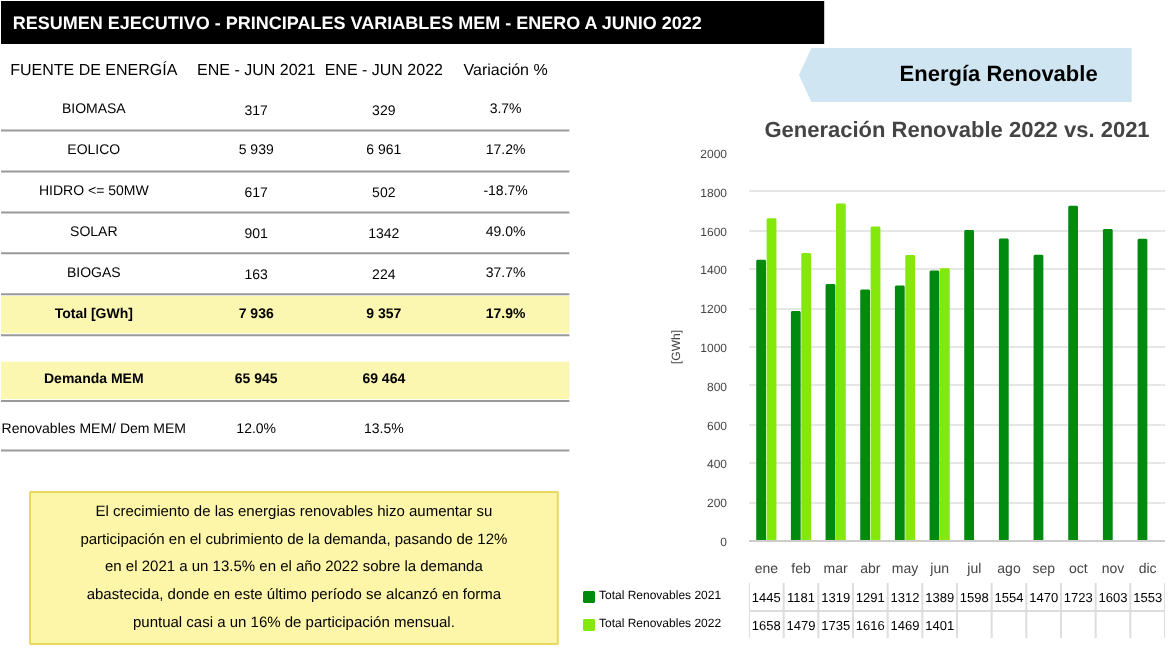 This screenshot has height=664, width=1176. Describe the element at coordinates (357, 23) in the screenshot. I see `text: RESUMEN EJECUTIVO - PRINCIPALES VARIABLES MEM - ENERO A JUNIO 2022` at that location.